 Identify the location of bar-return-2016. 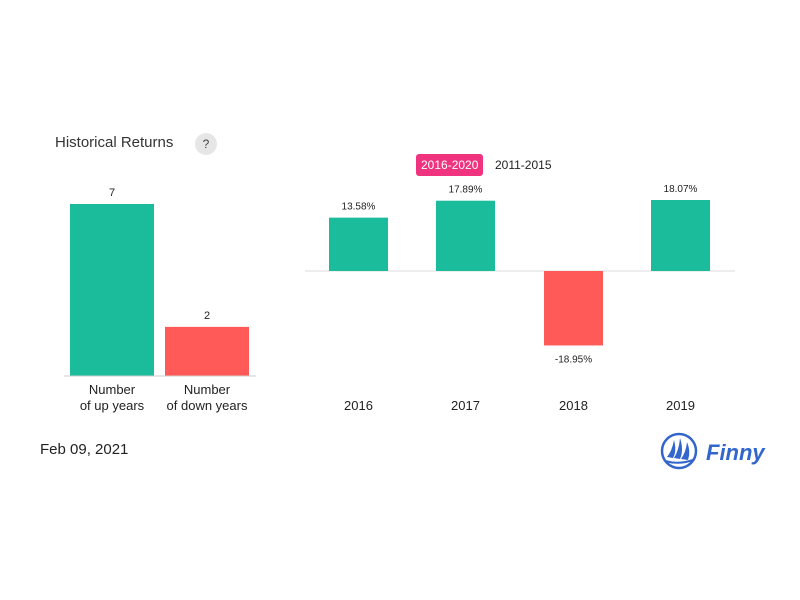
(358, 244).